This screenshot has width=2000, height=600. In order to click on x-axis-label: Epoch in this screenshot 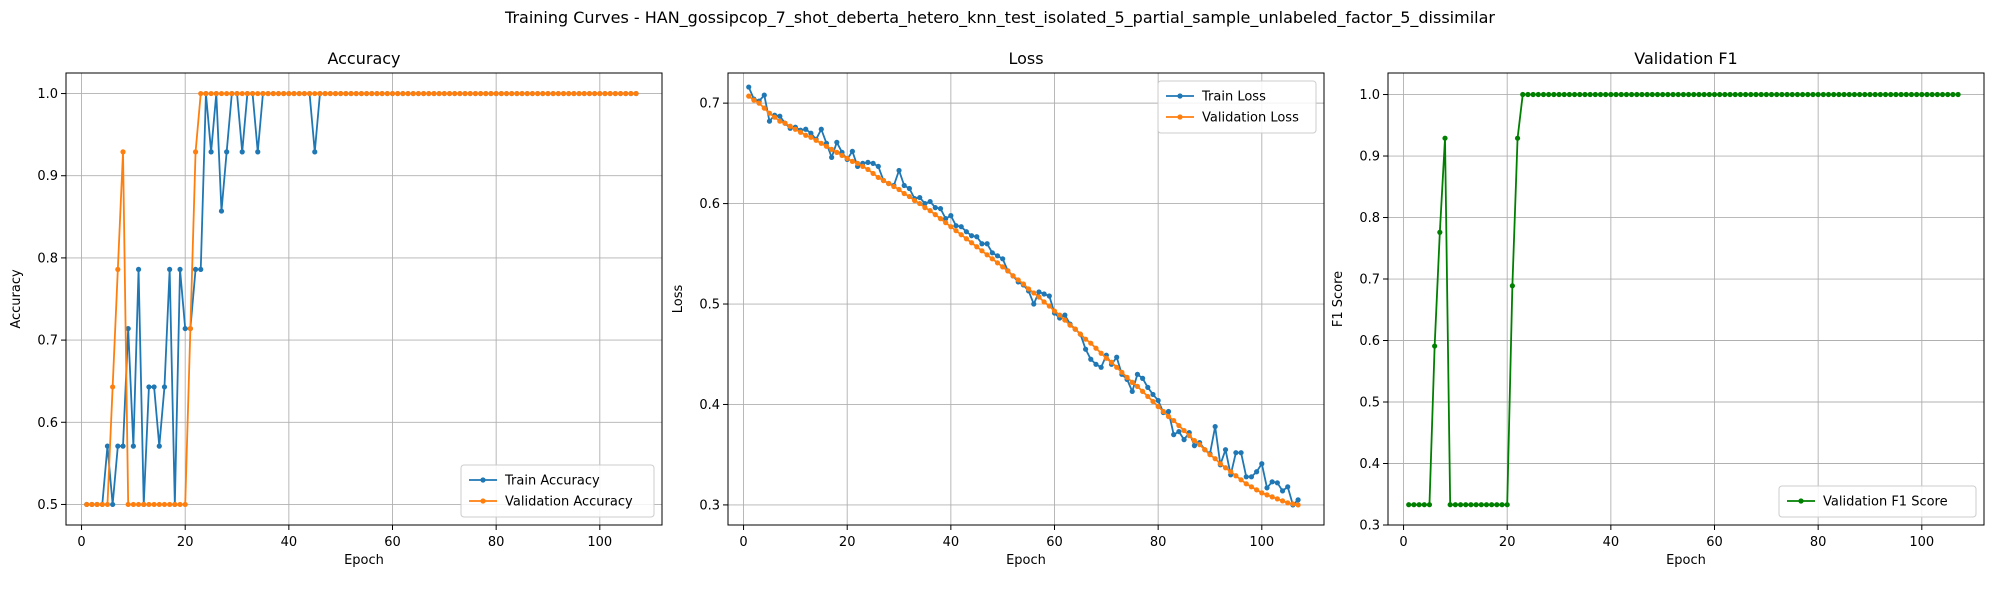, I will do `click(1026, 560)`.